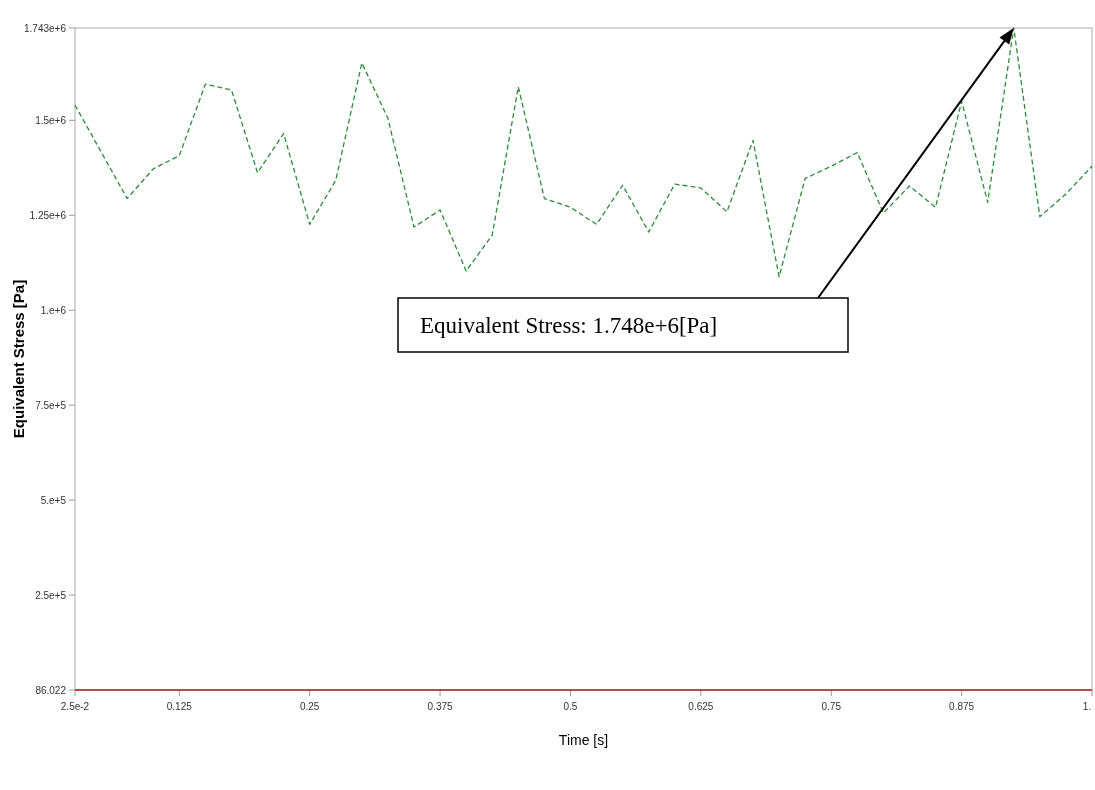 This screenshot has width=1095, height=790. I want to click on x-tick-label: 0.125, so click(179, 706).